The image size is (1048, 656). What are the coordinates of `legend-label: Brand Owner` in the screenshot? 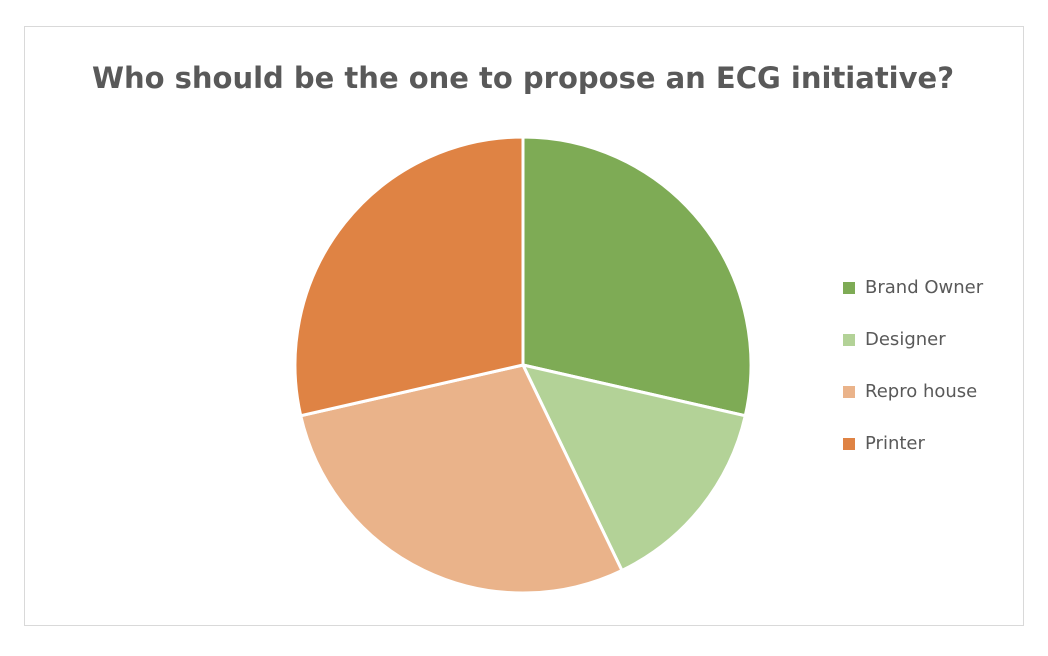 It's located at (924, 287).